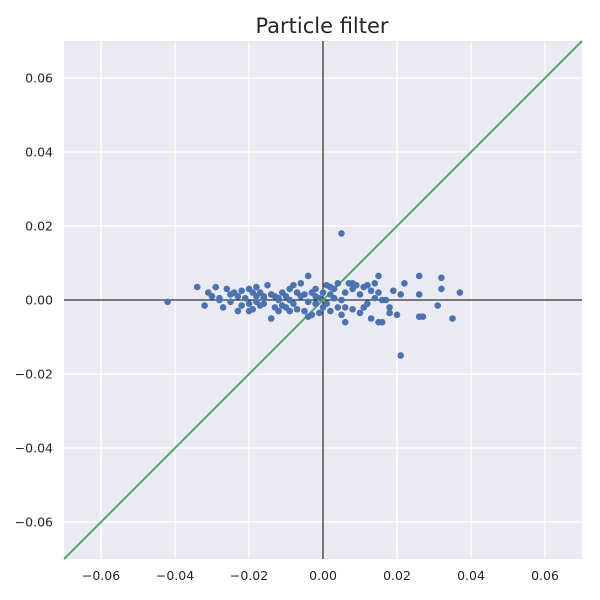 This screenshot has width=600, height=600. Describe the element at coordinates (39, 300) in the screenshot. I see `y-tick-label: 0.00` at that location.